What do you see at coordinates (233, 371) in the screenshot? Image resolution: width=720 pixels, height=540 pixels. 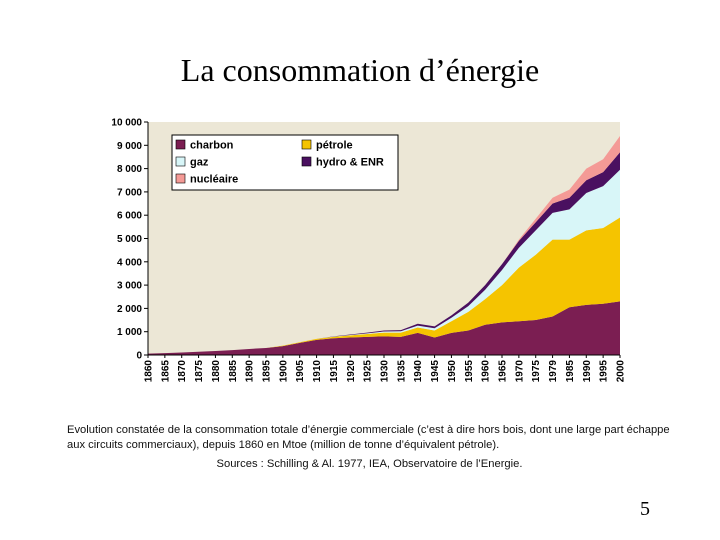 I see `x-tick-label: 1885` at bounding box center [233, 371].